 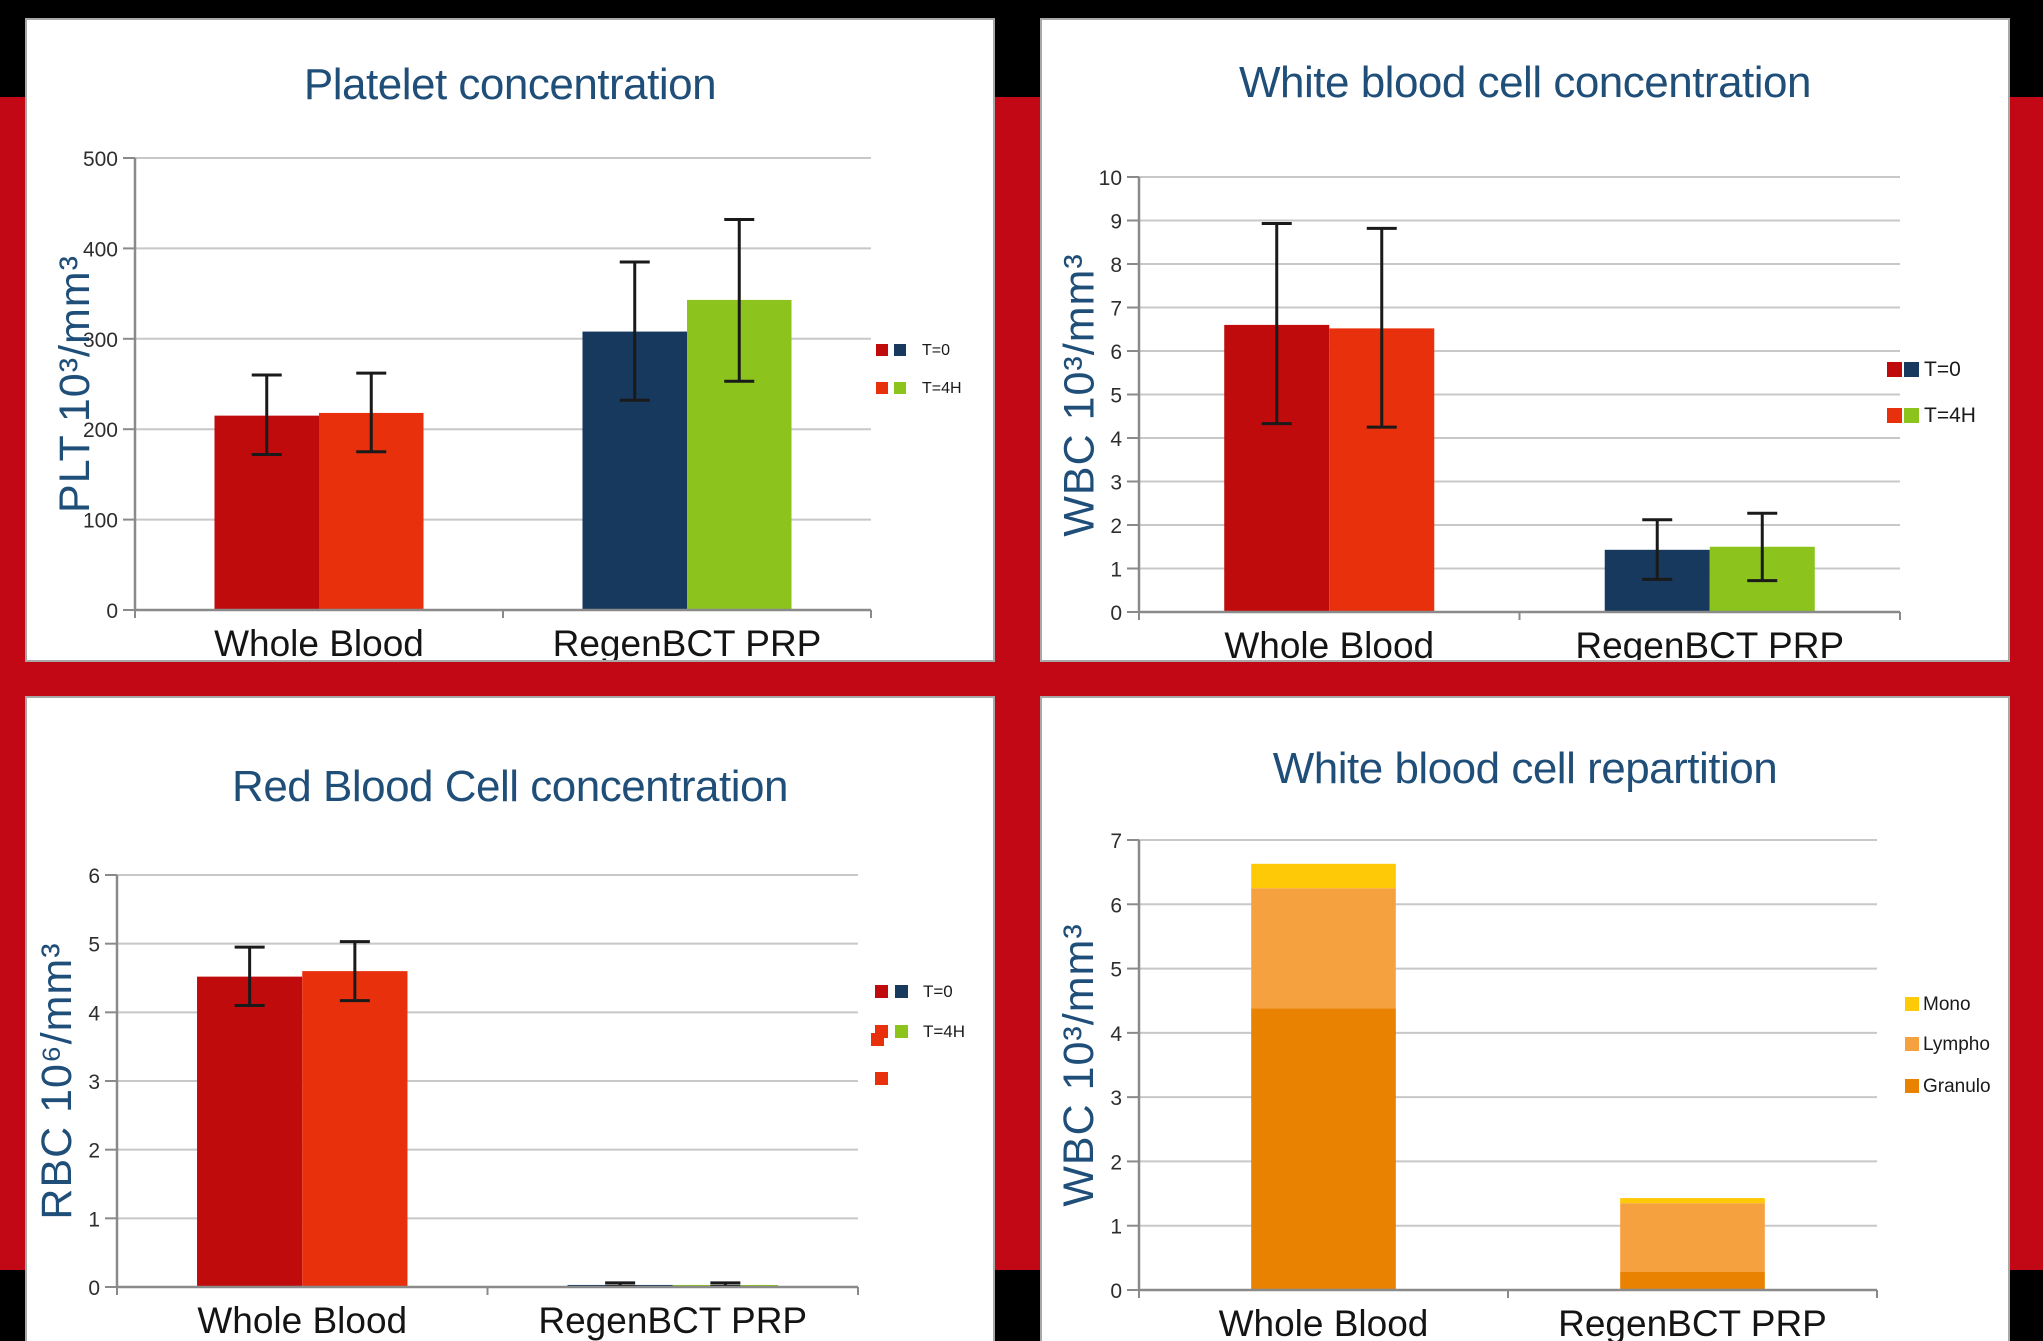 What do you see at coordinates (100, 521) in the screenshot?
I see `y-tick-label: 100` at bounding box center [100, 521].